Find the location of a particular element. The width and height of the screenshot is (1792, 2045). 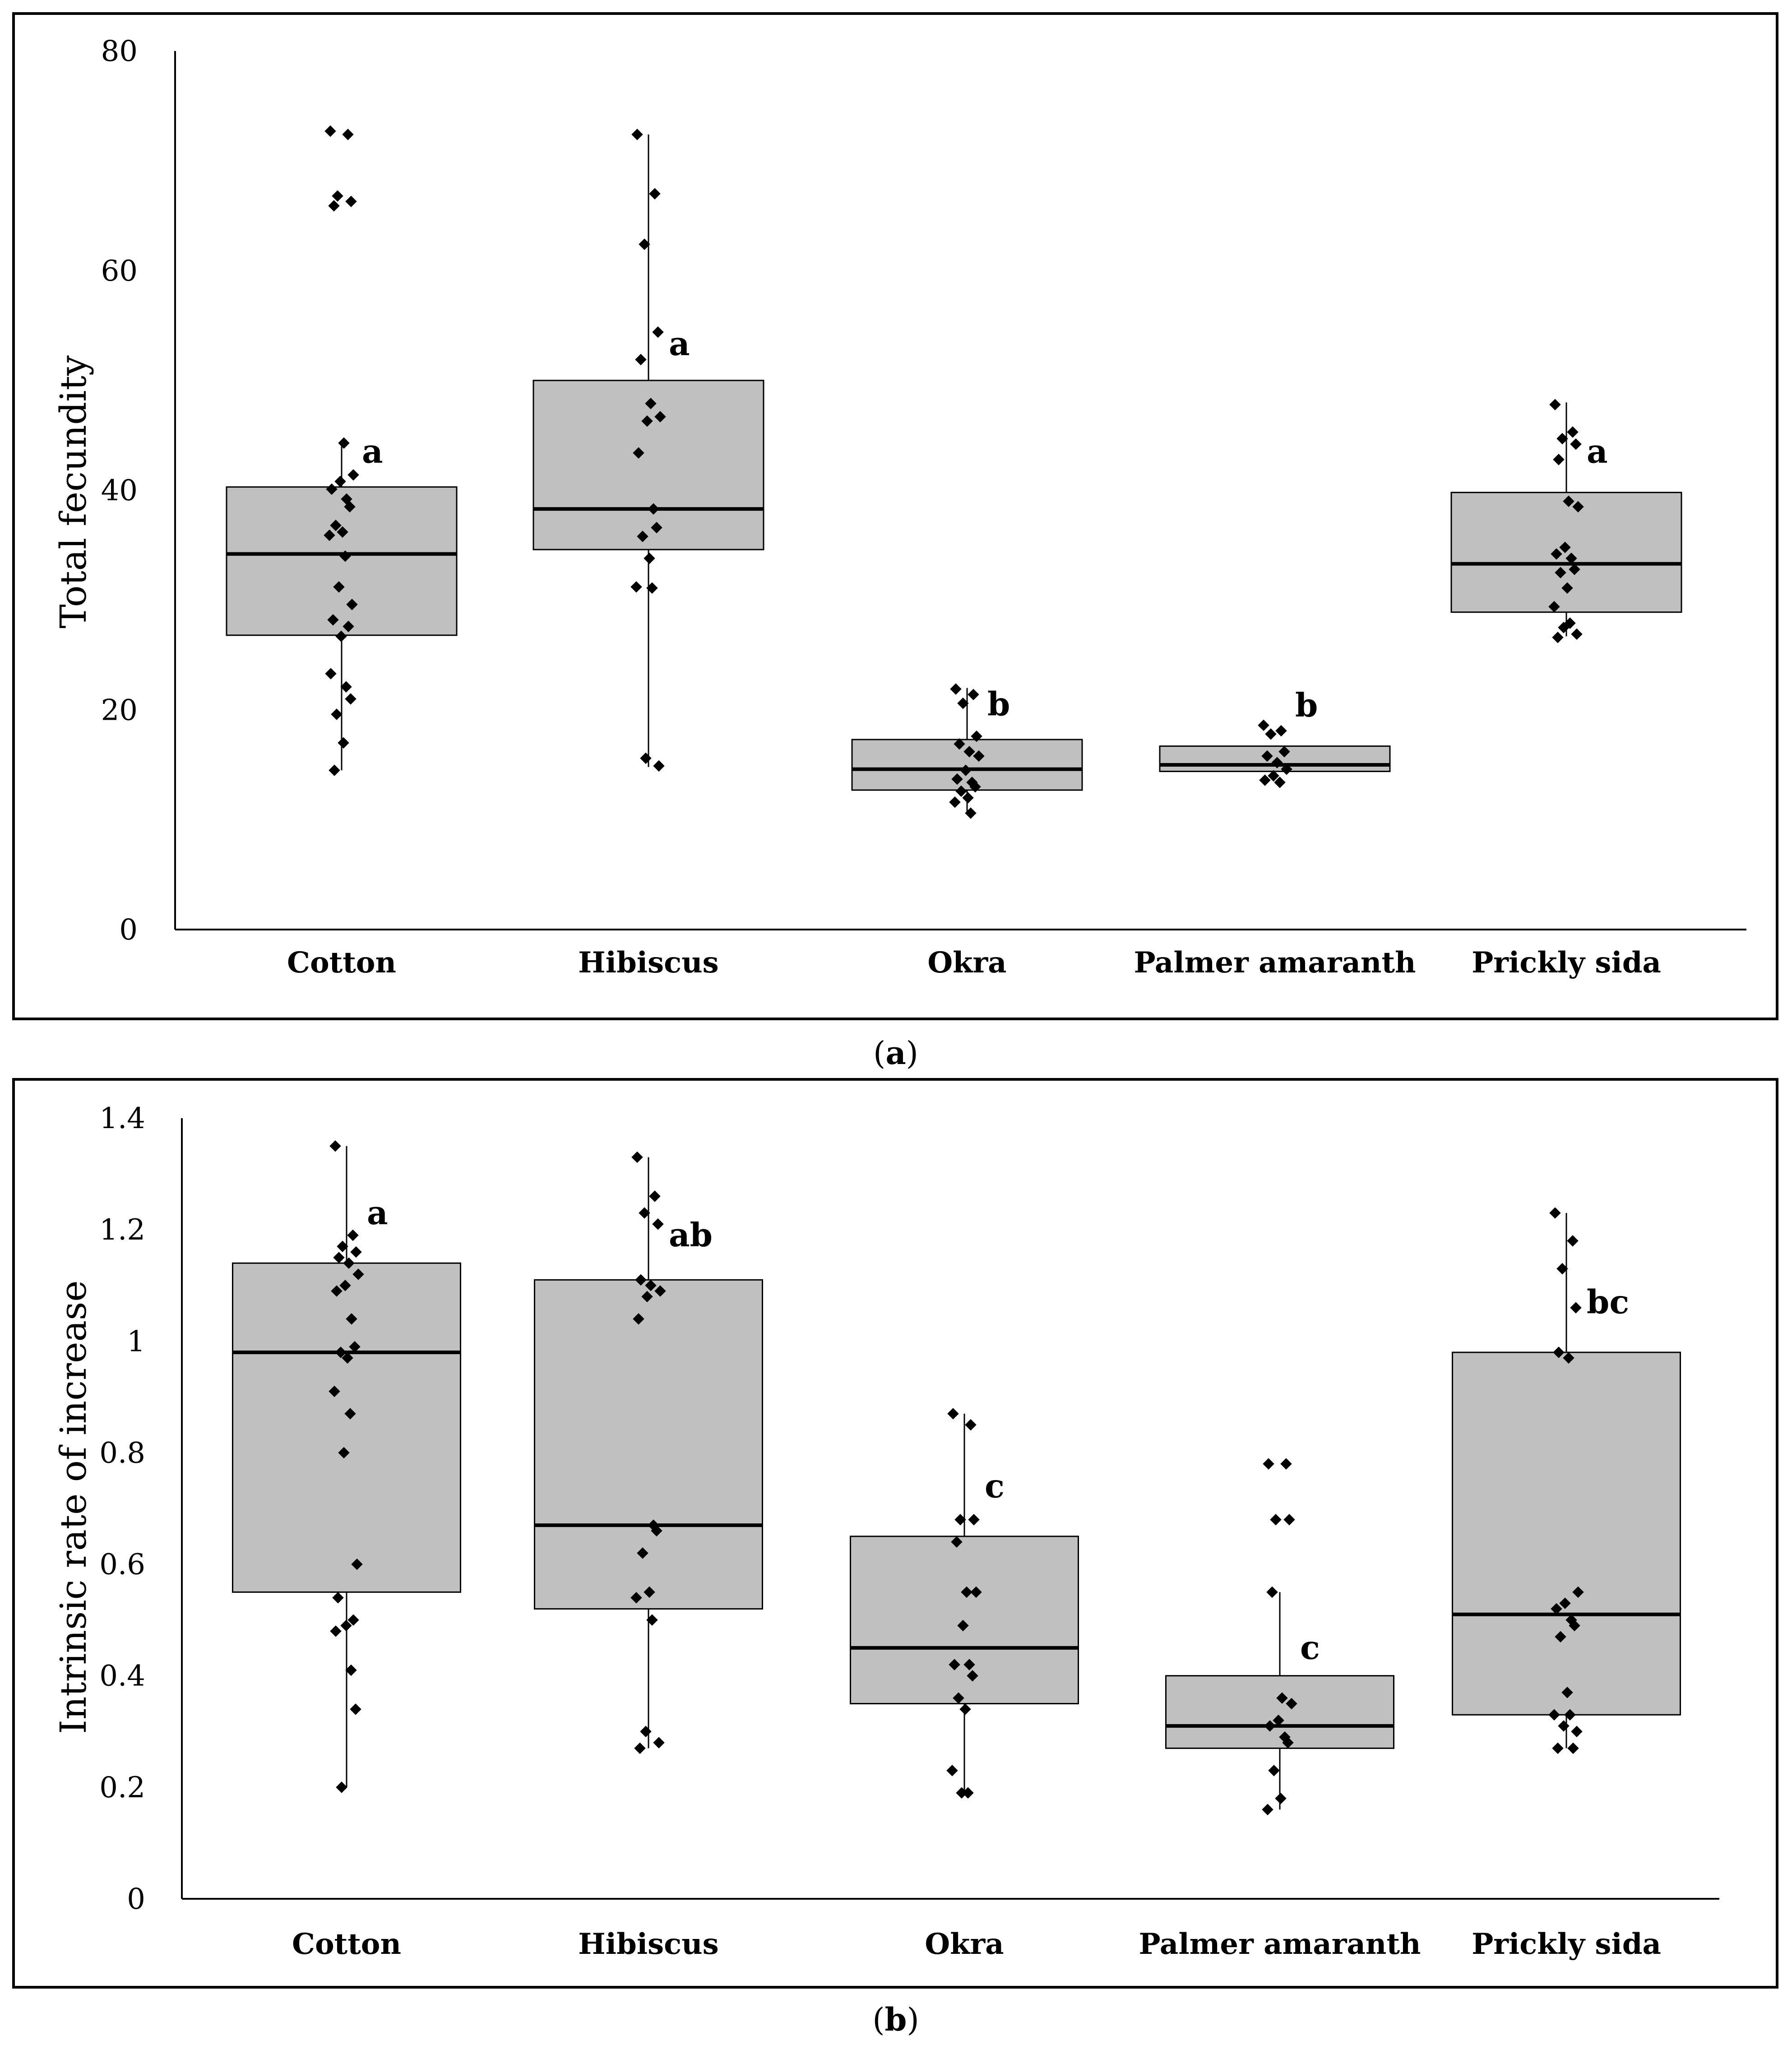

y-tick-label: 40 is located at coordinates (120, 491).